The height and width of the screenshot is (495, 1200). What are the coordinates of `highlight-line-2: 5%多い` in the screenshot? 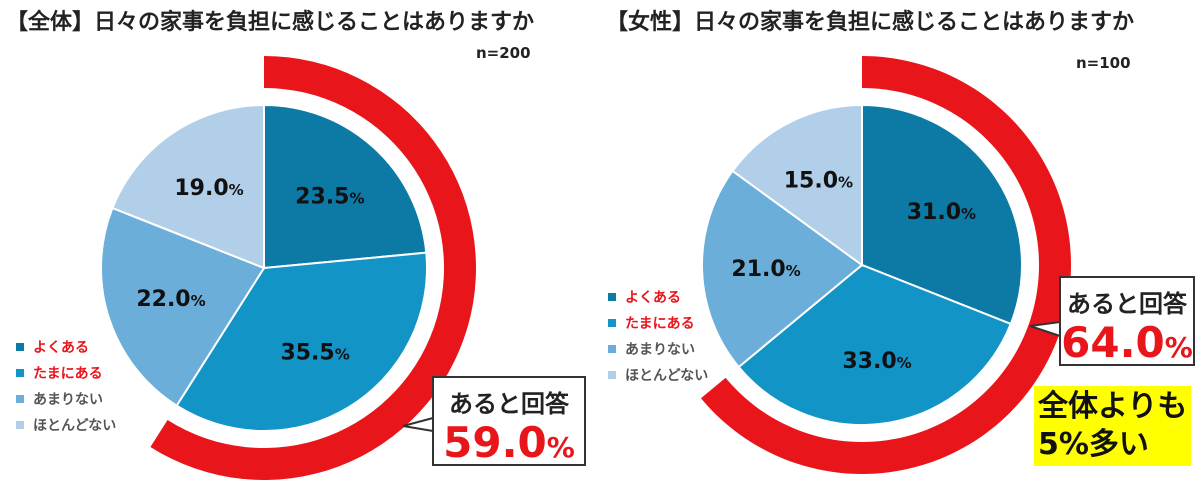 It's located at (1093, 444).